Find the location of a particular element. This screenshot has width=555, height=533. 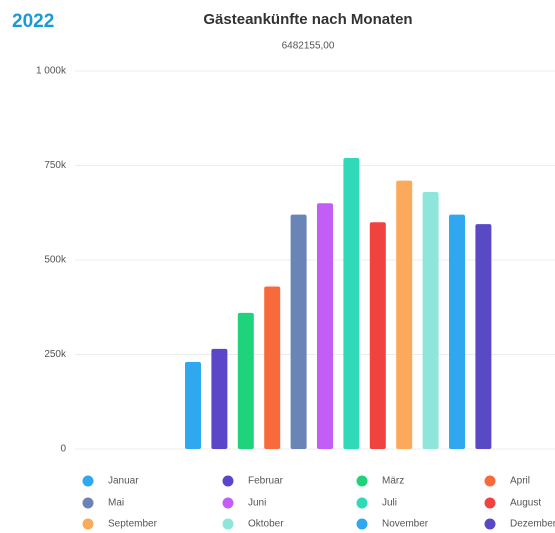

legend-label: März is located at coordinates (393, 481).